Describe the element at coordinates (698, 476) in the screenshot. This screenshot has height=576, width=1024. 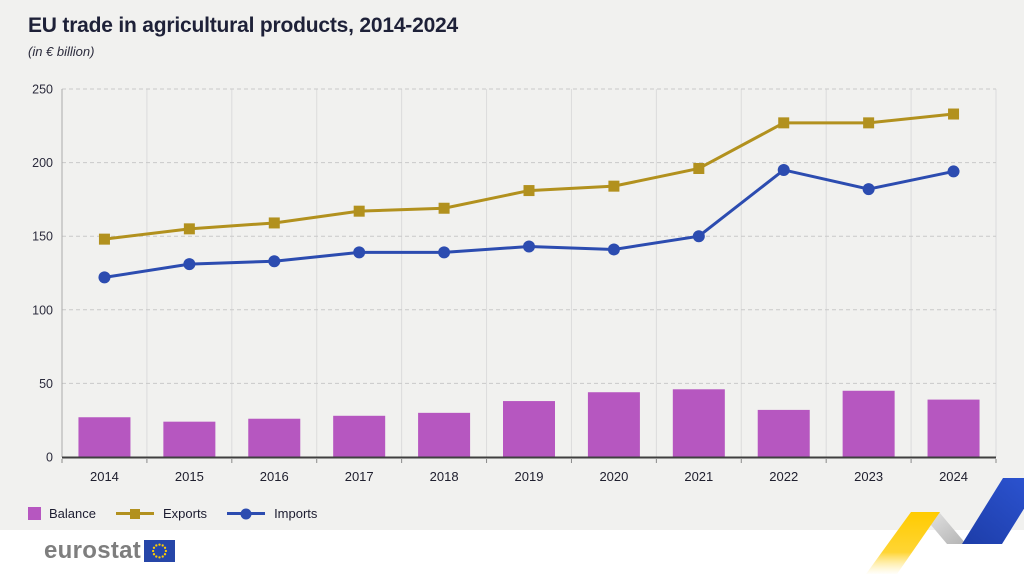
I see `svg-text: 2021` at that location.